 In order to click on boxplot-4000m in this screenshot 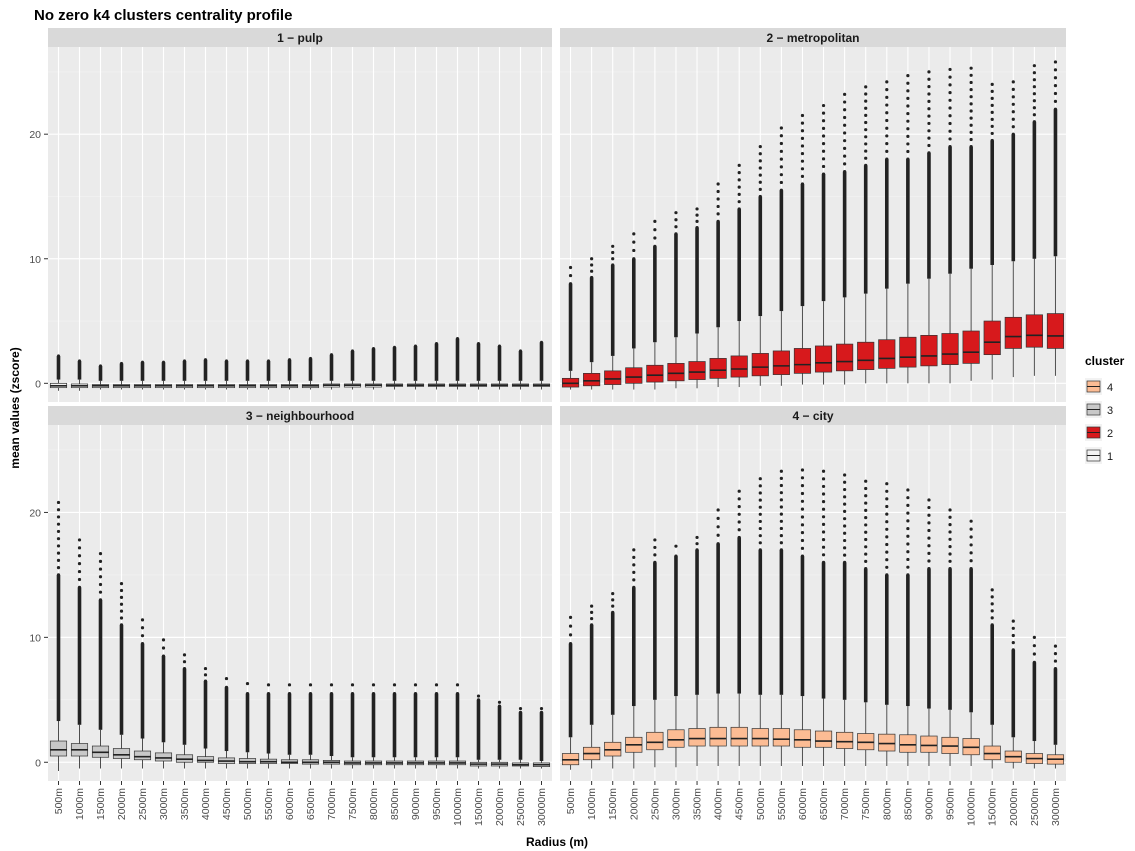, I will do `click(718, 637)`.